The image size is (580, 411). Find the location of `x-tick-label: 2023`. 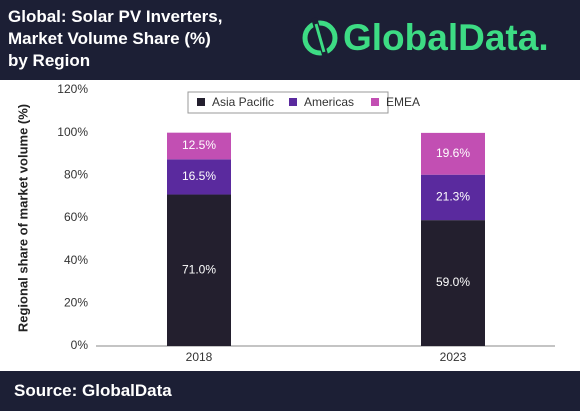

x-tick-label: 2023 is located at coordinates (453, 357).